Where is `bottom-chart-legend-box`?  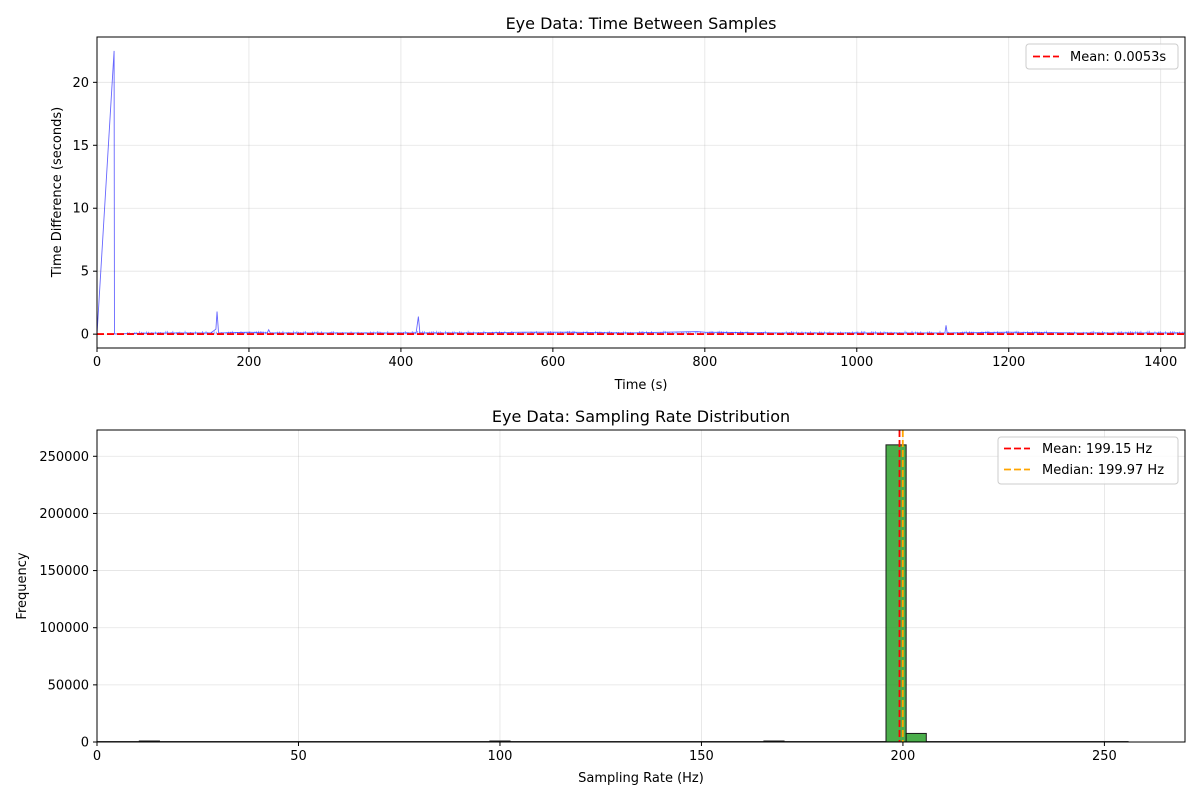 bottom-chart-legend-box is located at coordinates (1088, 460).